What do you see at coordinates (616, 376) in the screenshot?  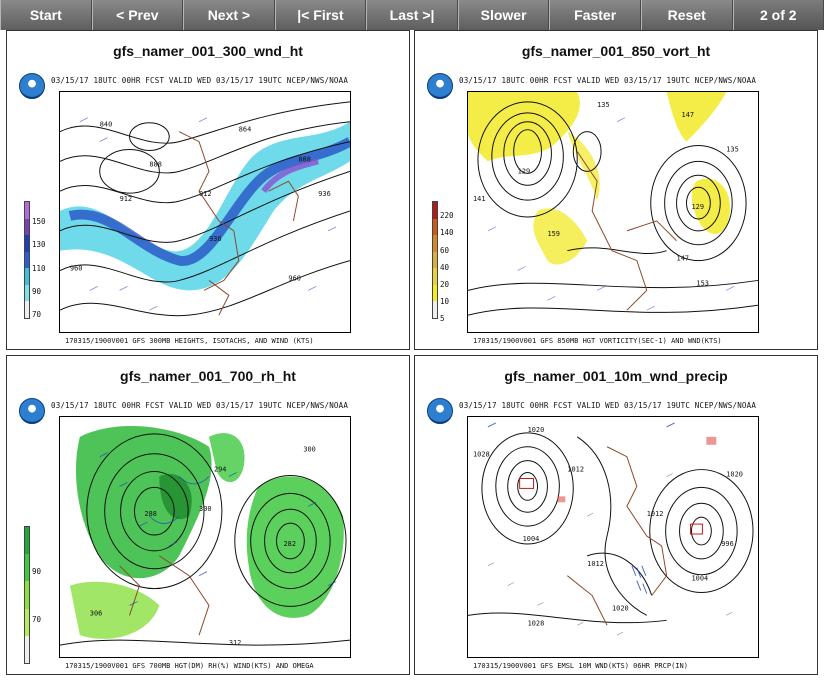 I see `panel-title: gfs_namer_001_10m_wnd_precip` at bounding box center [616, 376].